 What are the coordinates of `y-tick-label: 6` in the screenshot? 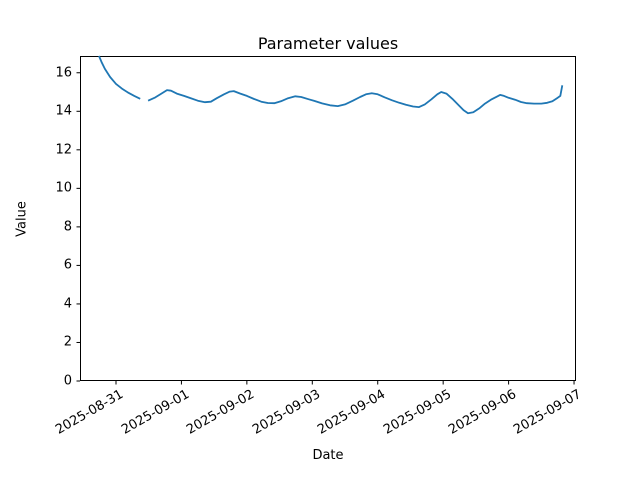 It's located at (67, 265).